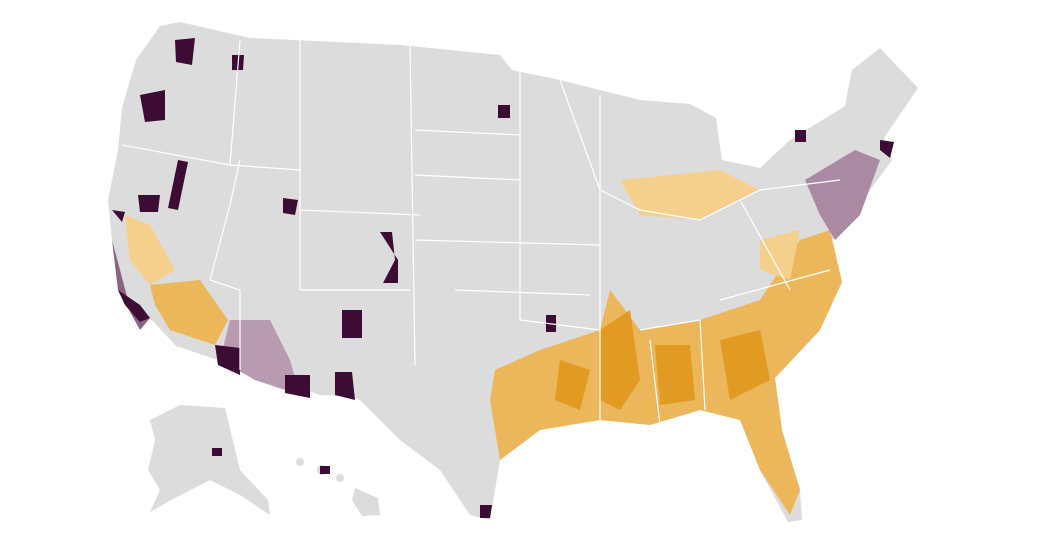 Image resolution: width=1050 pixels, height=549 pixels. I want to click on alaska, so click(209, 460).